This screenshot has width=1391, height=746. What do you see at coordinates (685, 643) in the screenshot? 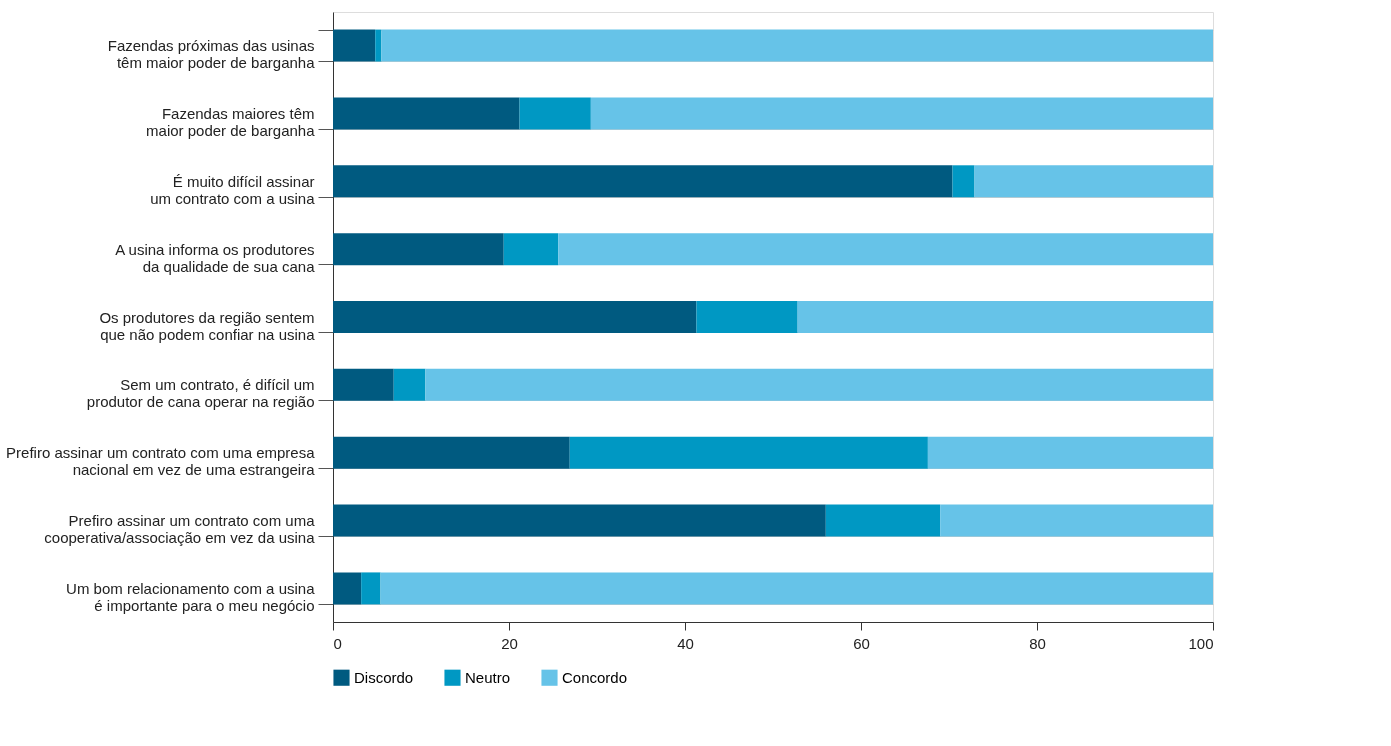
I see `x-tick-label: 40` at bounding box center [685, 643].